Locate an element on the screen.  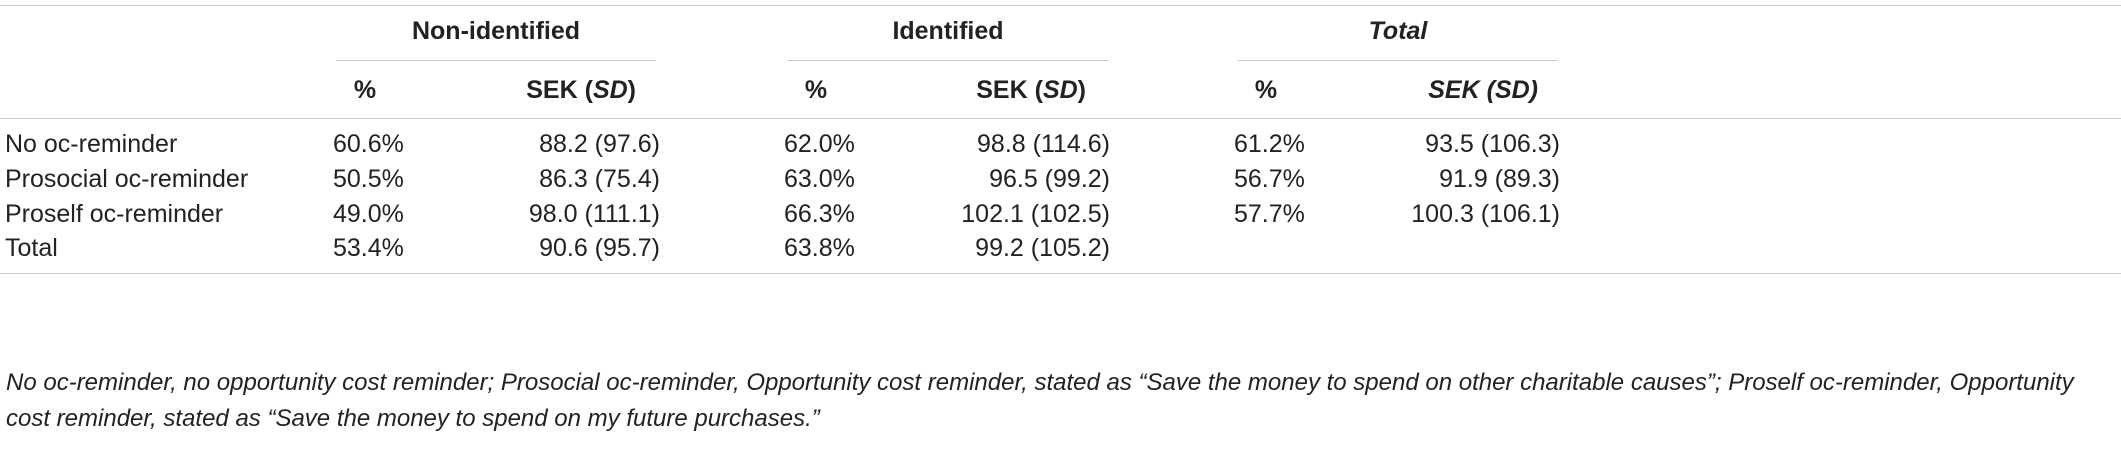
cell-non-identified-pct: 53.4% is located at coordinates (368, 248).